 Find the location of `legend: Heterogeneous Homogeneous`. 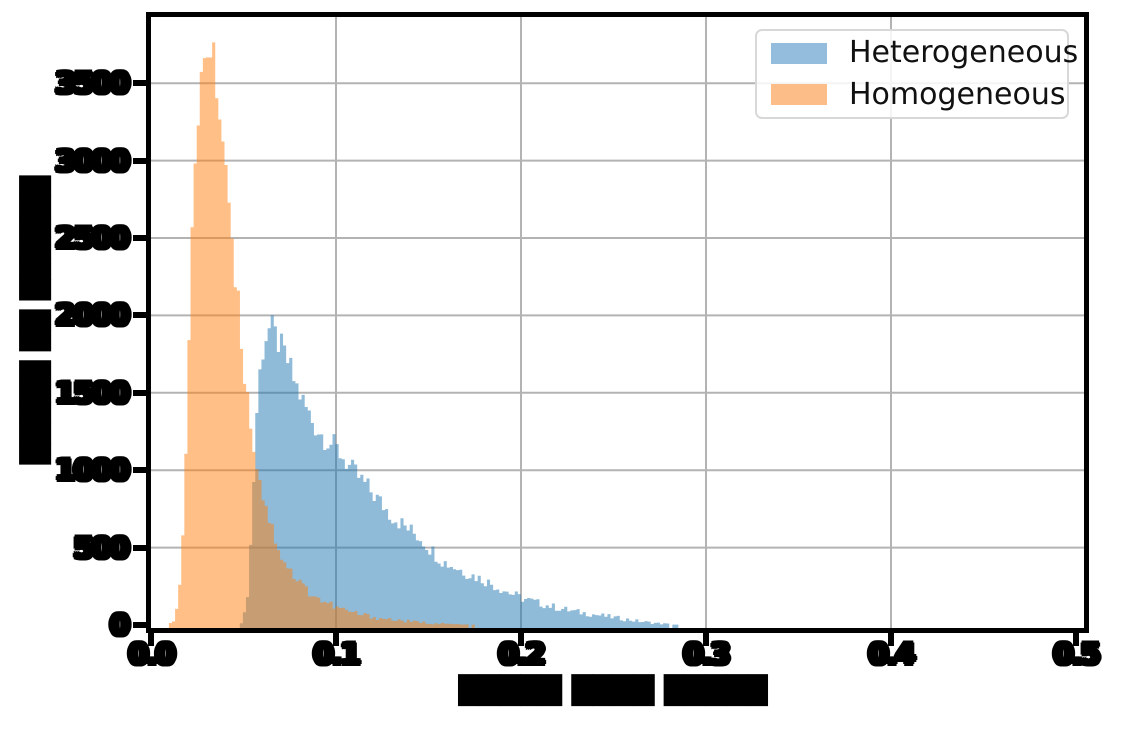

legend: Heterogeneous Homogeneous is located at coordinates (916, 74).